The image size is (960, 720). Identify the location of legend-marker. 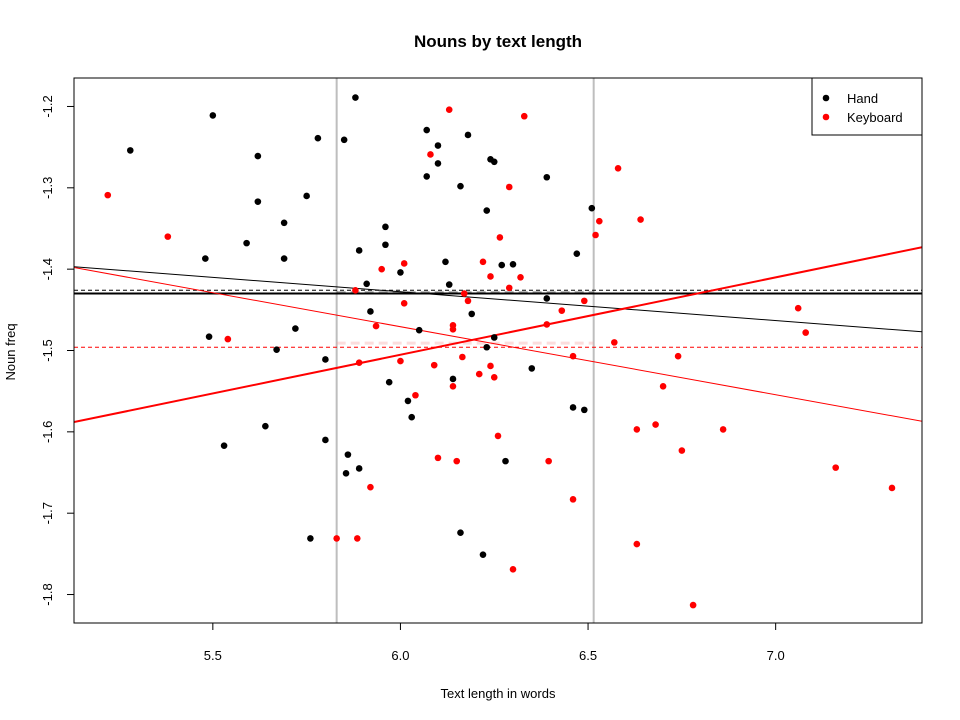
(826, 98).